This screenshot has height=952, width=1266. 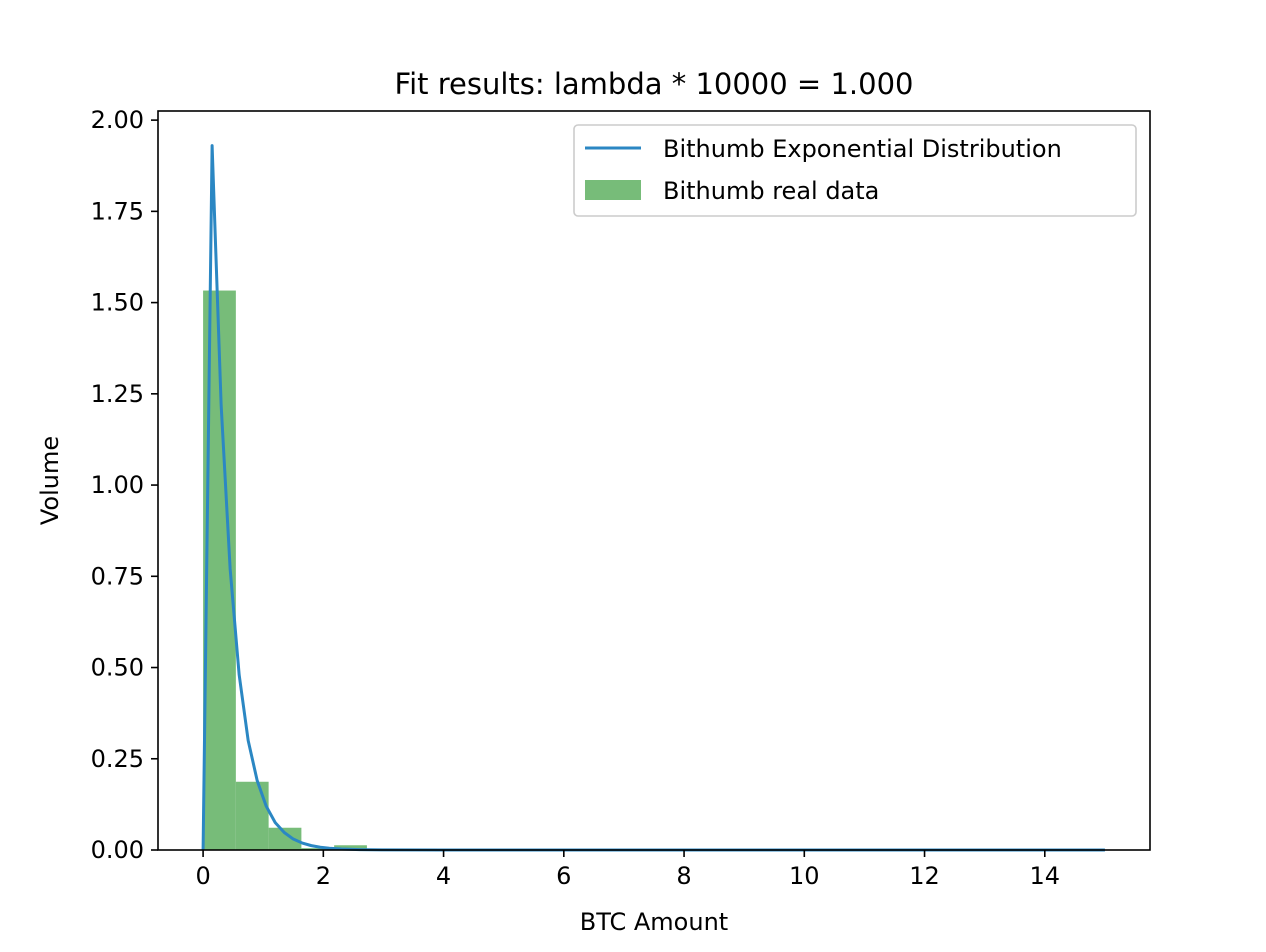 I want to click on y-axis-label: Volume, so click(x=50, y=480).